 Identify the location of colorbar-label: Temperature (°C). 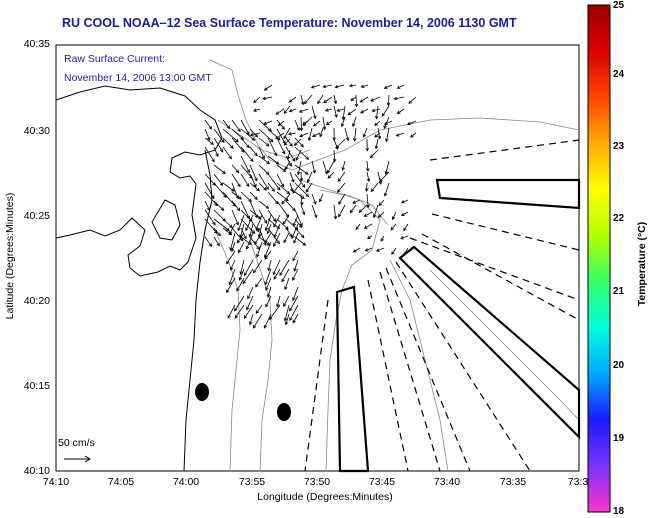
(642, 264).